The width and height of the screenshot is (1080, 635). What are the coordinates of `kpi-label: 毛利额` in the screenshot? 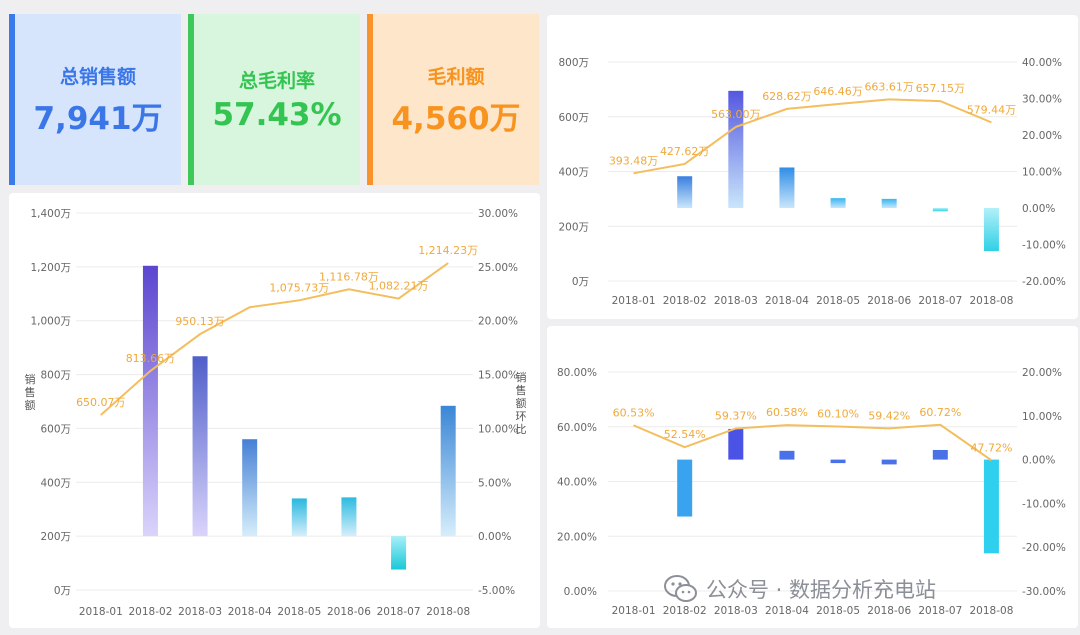 It's located at (456, 76).